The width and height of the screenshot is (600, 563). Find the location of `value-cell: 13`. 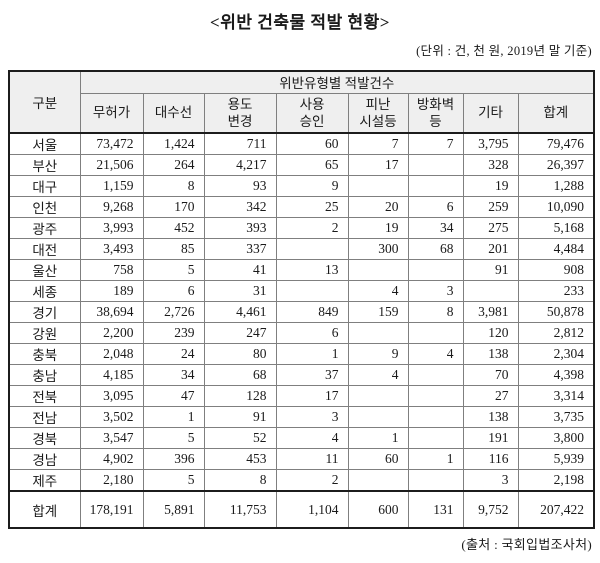

value-cell: 13 is located at coordinates (312, 270).